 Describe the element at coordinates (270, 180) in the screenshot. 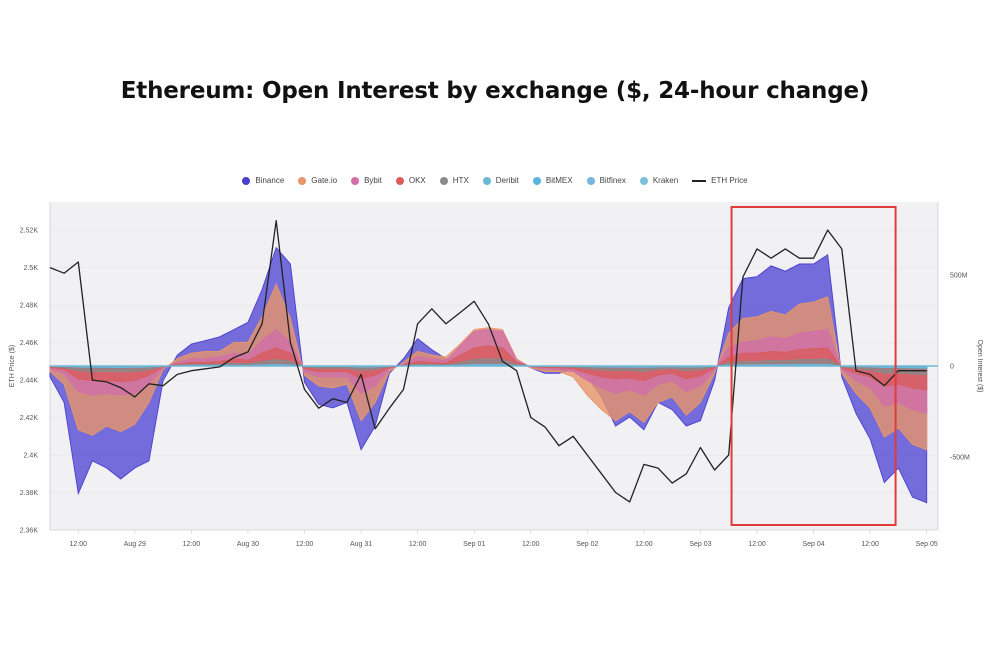

I see `legend-label: Binance` at that location.